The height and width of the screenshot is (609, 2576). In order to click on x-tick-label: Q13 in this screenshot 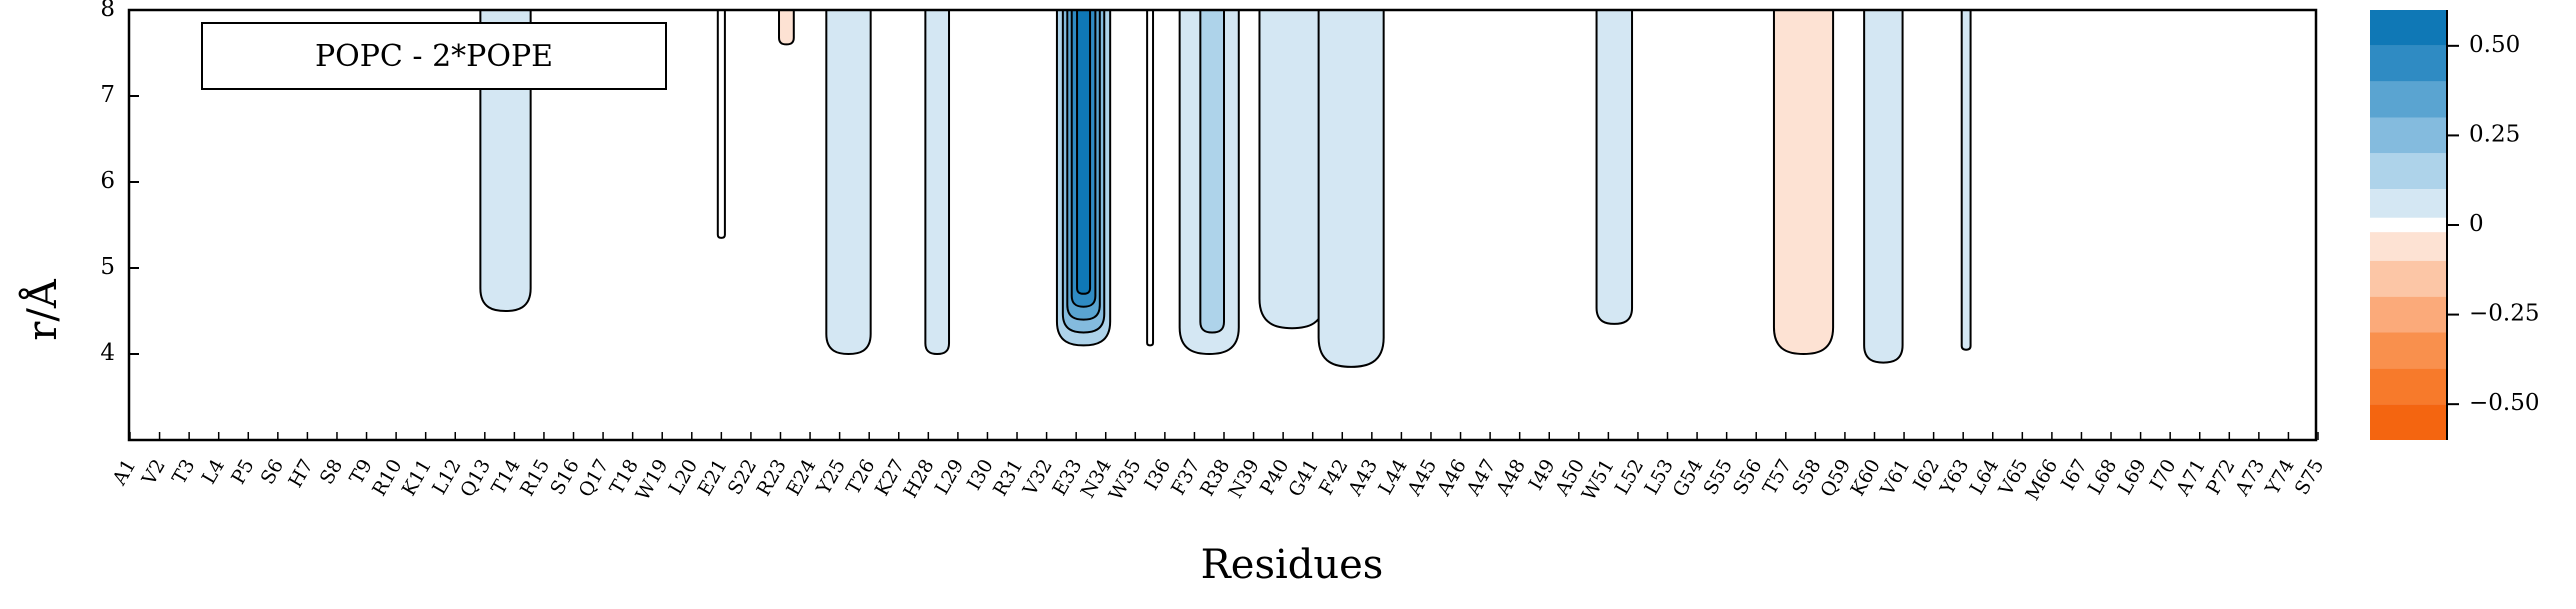, I will do `click(475, 478)`.